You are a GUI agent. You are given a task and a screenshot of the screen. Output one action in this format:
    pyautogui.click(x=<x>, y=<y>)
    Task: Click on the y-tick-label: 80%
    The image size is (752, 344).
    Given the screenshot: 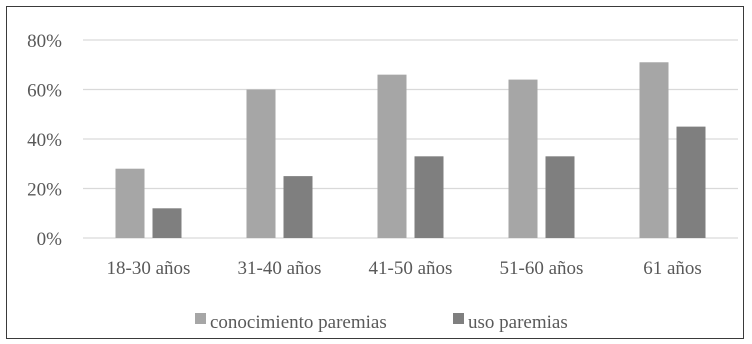 What is the action you would take?
    pyautogui.click(x=44, y=41)
    